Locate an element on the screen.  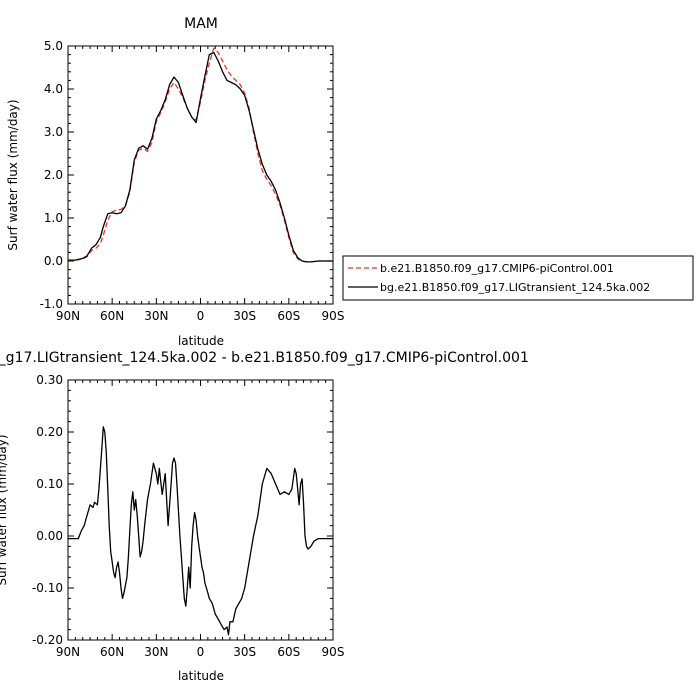
top-x-tick-label: 30S is located at coordinates (244, 316).